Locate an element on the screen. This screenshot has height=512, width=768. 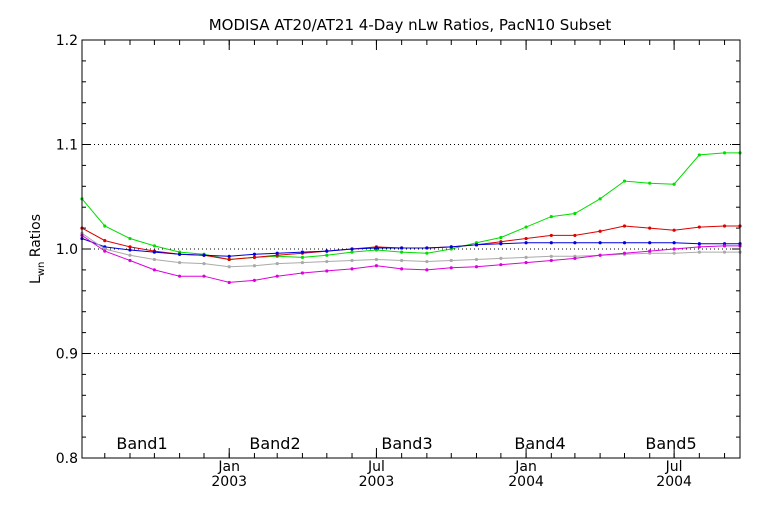
legend-band2: Band2 is located at coordinates (274, 443).